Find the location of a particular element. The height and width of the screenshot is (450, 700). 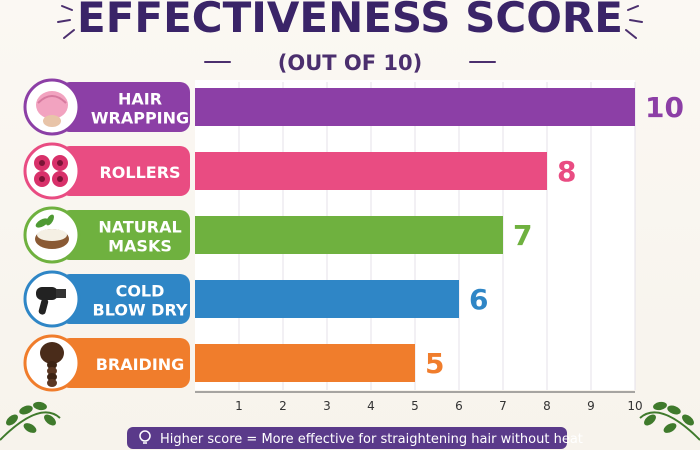

blow-dryer-icon-glyph is located at coordinates (51, 301).